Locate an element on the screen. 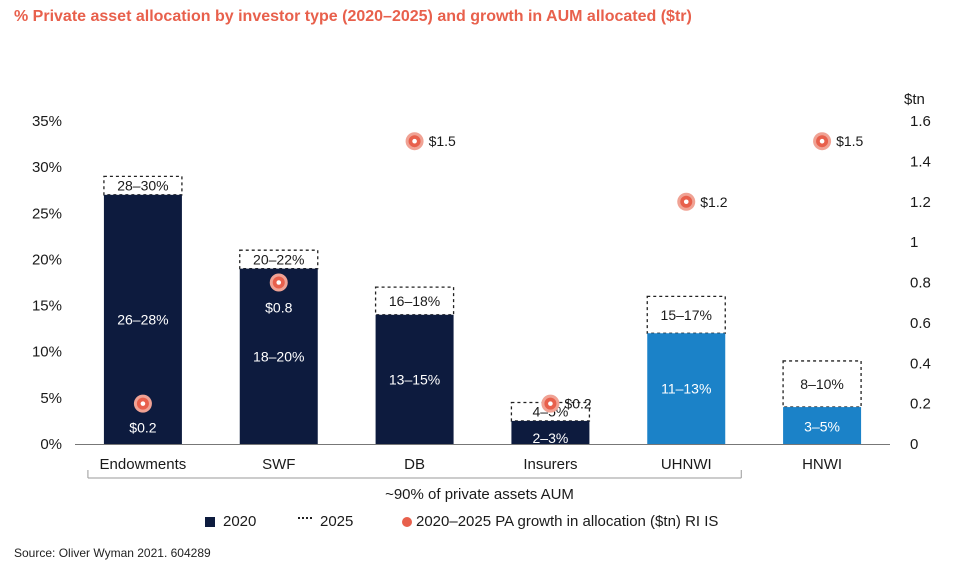  x-tick-label: Insurers is located at coordinates (550, 464).